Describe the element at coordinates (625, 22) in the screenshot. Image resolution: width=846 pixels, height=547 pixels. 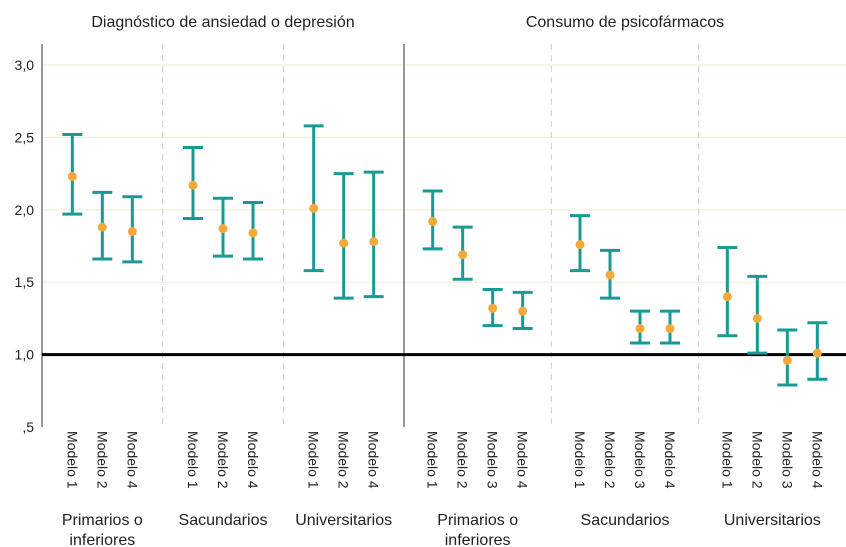
I see `panel-title: Consumo de psicofármacos` at that location.